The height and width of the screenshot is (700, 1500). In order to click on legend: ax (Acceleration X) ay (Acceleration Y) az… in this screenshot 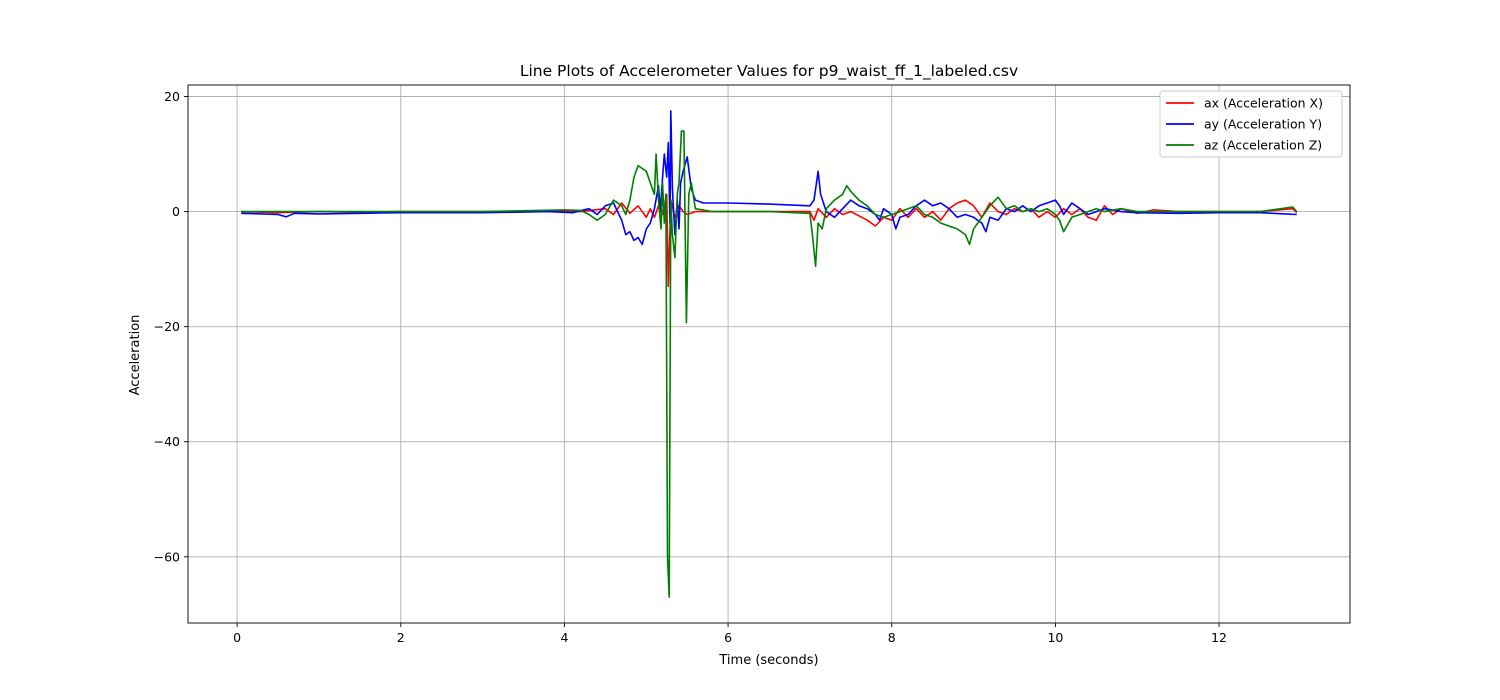, I will do `click(1251, 124)`.